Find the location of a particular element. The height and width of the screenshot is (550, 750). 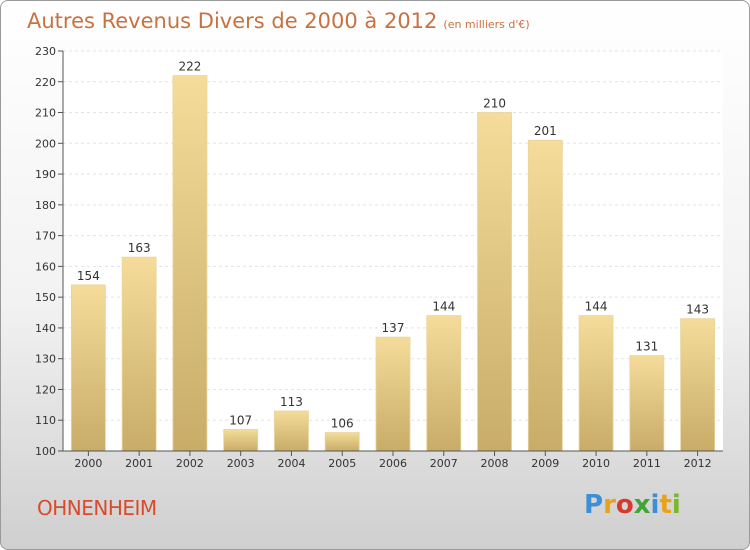

y-tick-label: 170 is located at coordinates (45, 236).